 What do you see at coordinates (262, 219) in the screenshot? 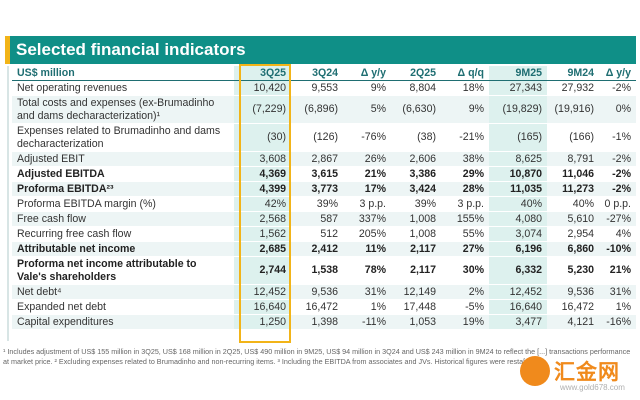
I see `cell-3q25: 2,568` at bounding box center [262, 219].